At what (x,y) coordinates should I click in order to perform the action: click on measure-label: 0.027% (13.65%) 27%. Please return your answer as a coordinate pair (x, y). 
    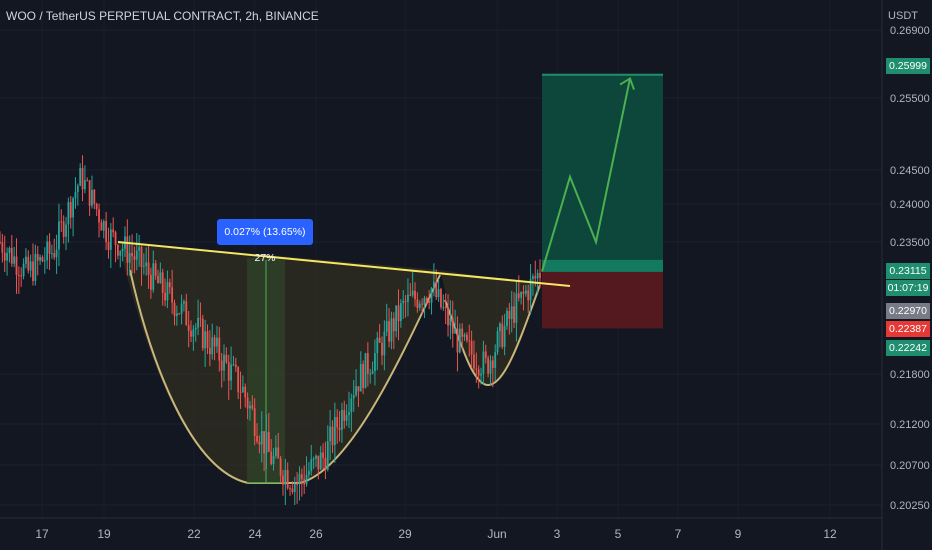
    Looking at the image, I should click on (265, 241).